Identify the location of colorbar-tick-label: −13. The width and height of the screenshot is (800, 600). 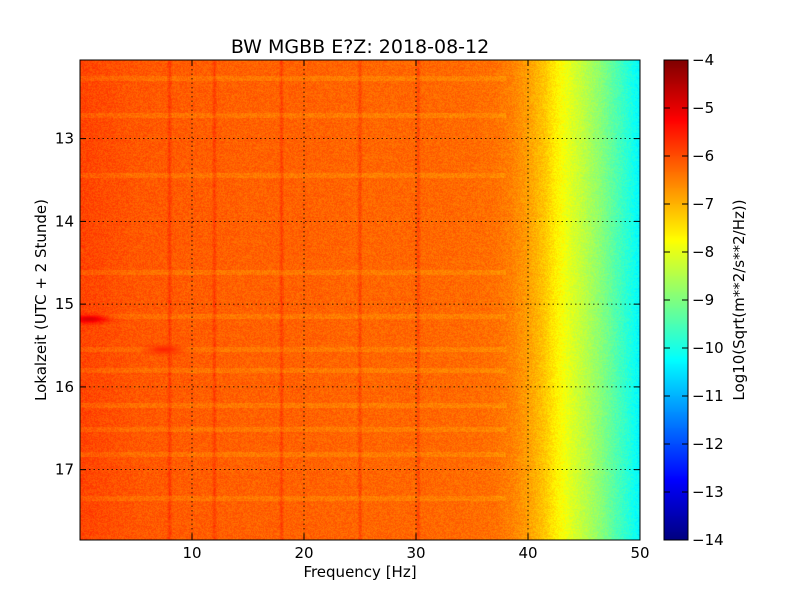
(708, 492).